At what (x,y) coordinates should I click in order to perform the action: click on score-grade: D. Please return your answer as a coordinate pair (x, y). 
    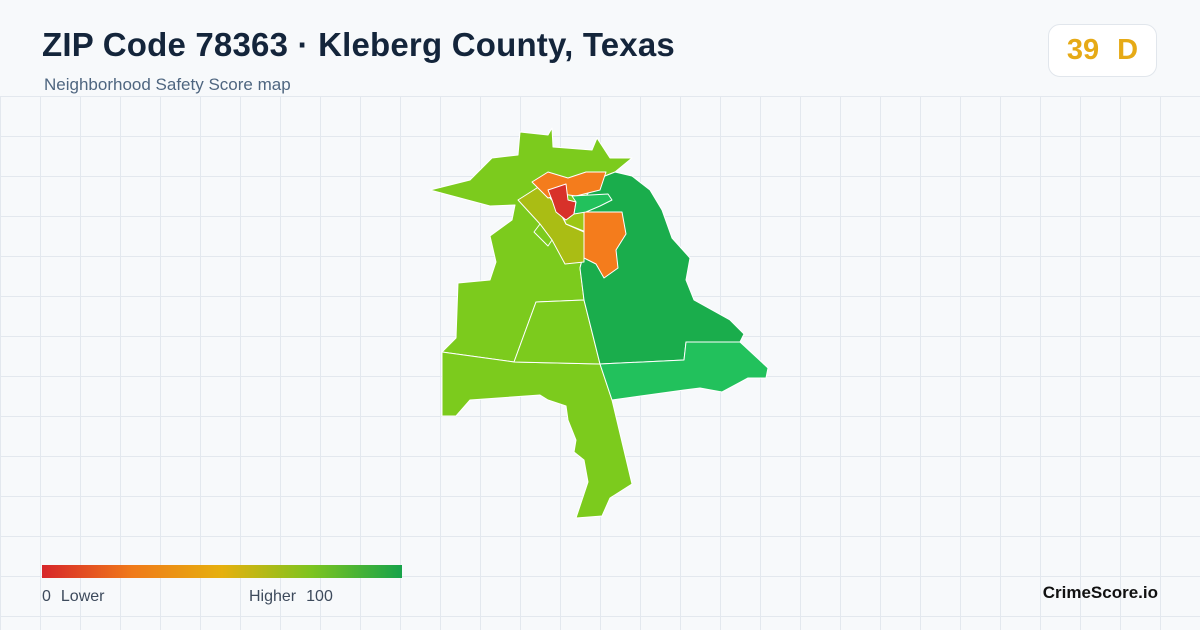
    Looking at the image, I should click on (1128, 50).